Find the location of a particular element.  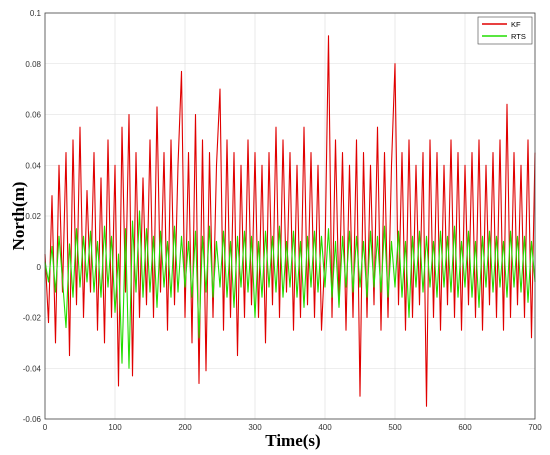

legend: KF RTS is located at coordinates (505, 30).